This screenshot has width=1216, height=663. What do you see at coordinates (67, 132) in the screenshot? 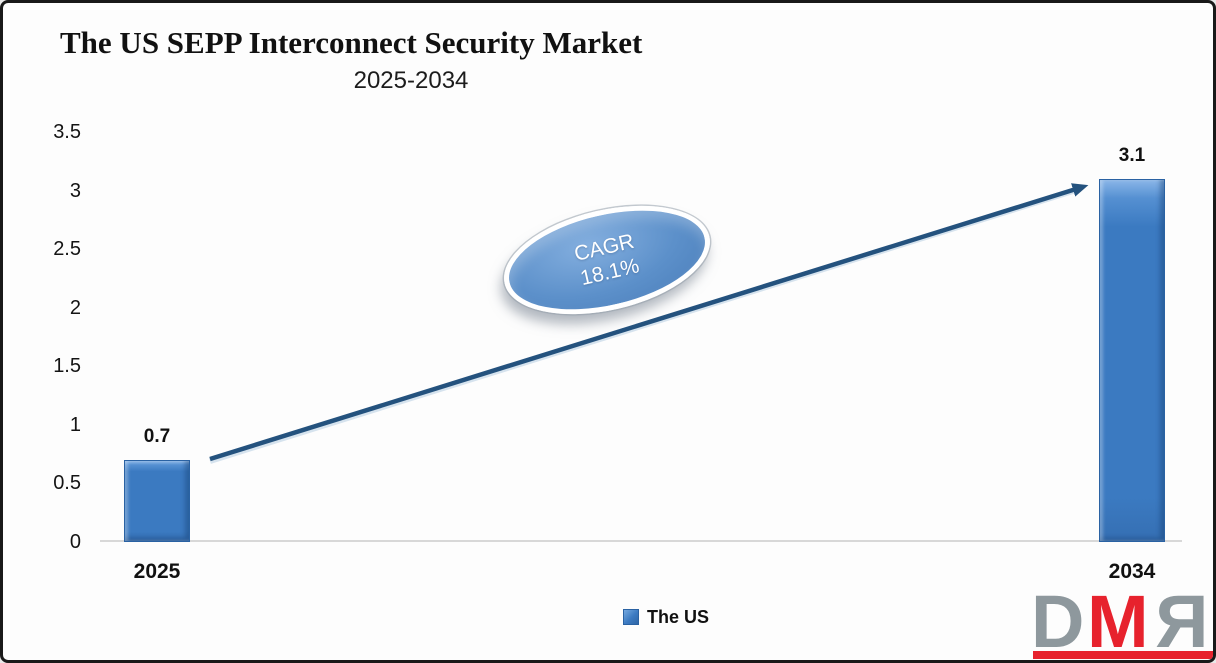
I see `y-axis-tick-label: 3.5` at bounding box center [67, 132].